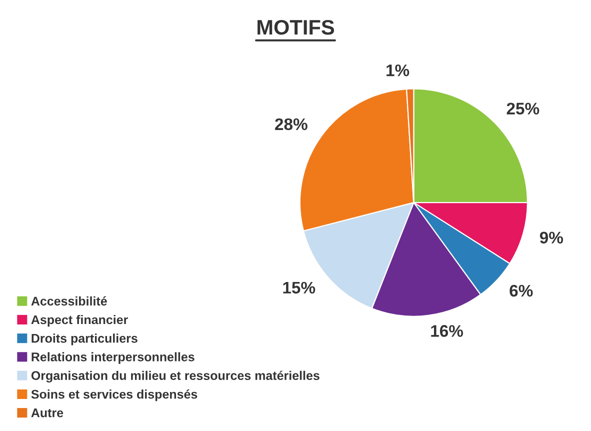 The width and height of the screenshot is (591, 431). Describe the element at coordinates (291, 124) in the screenshot. I see `data-label: 28%` at that location.